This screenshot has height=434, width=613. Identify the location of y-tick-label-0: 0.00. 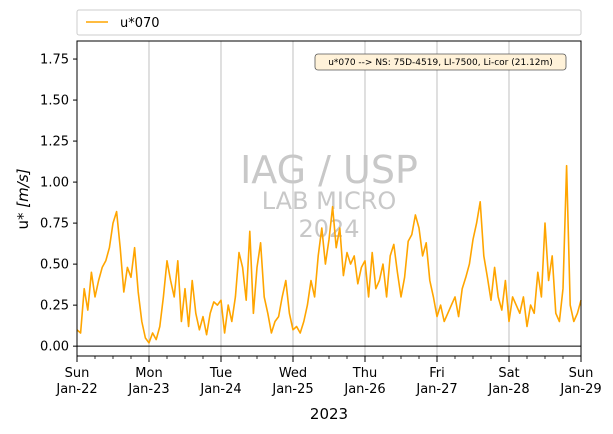
(54, 347).